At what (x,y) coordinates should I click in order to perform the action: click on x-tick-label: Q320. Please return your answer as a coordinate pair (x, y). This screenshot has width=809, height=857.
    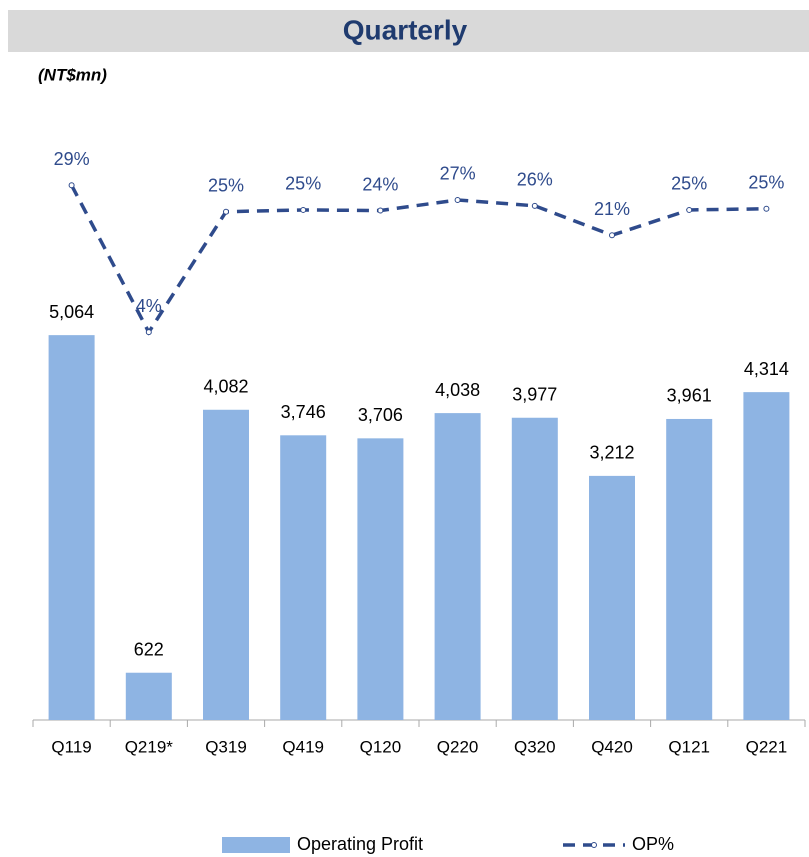
    Looking at the image, I should click on (535, 746).